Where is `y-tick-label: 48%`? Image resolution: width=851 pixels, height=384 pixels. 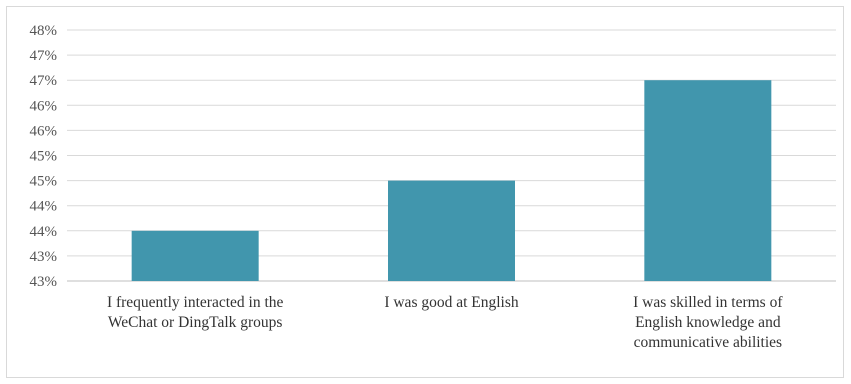 y-tick-label: 48% is located at coordinates (44, 31).